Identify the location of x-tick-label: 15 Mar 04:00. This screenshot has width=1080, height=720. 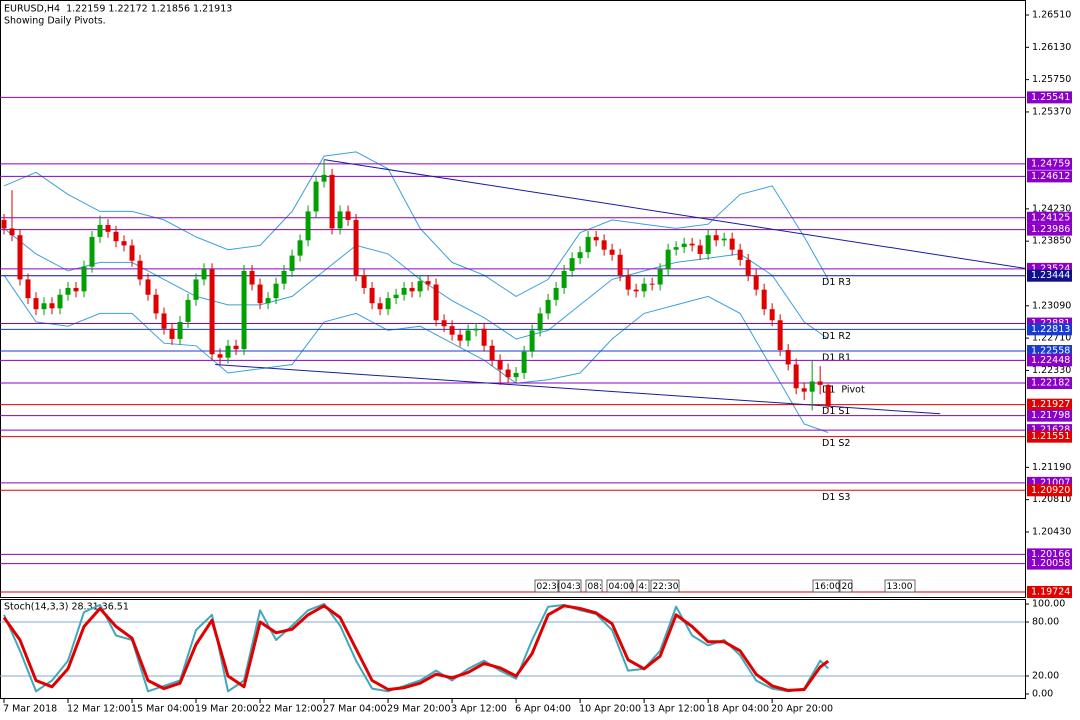
(162, 709).